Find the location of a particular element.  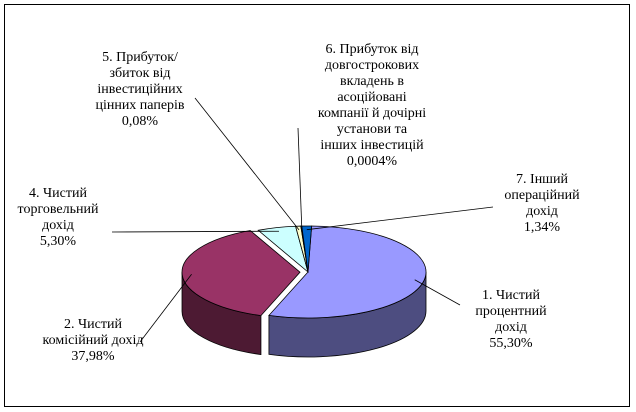

slice-5-name-line: компанії й дочірні is located at coordinates (372, 113).